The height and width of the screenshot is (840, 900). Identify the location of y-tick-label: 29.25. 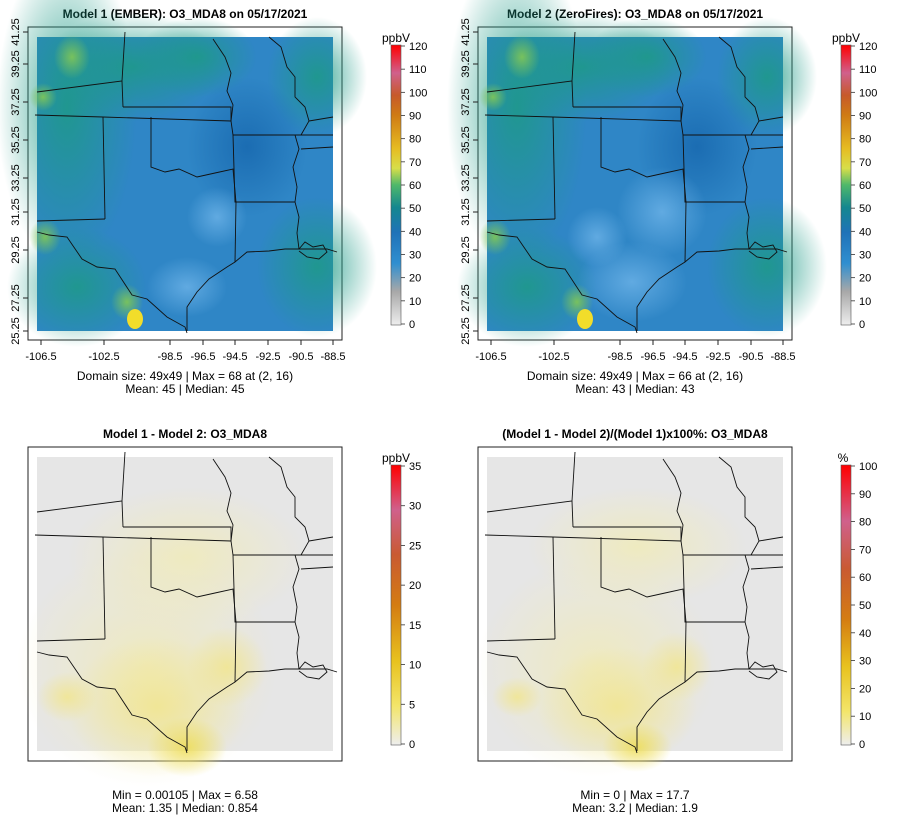
(466, 250).